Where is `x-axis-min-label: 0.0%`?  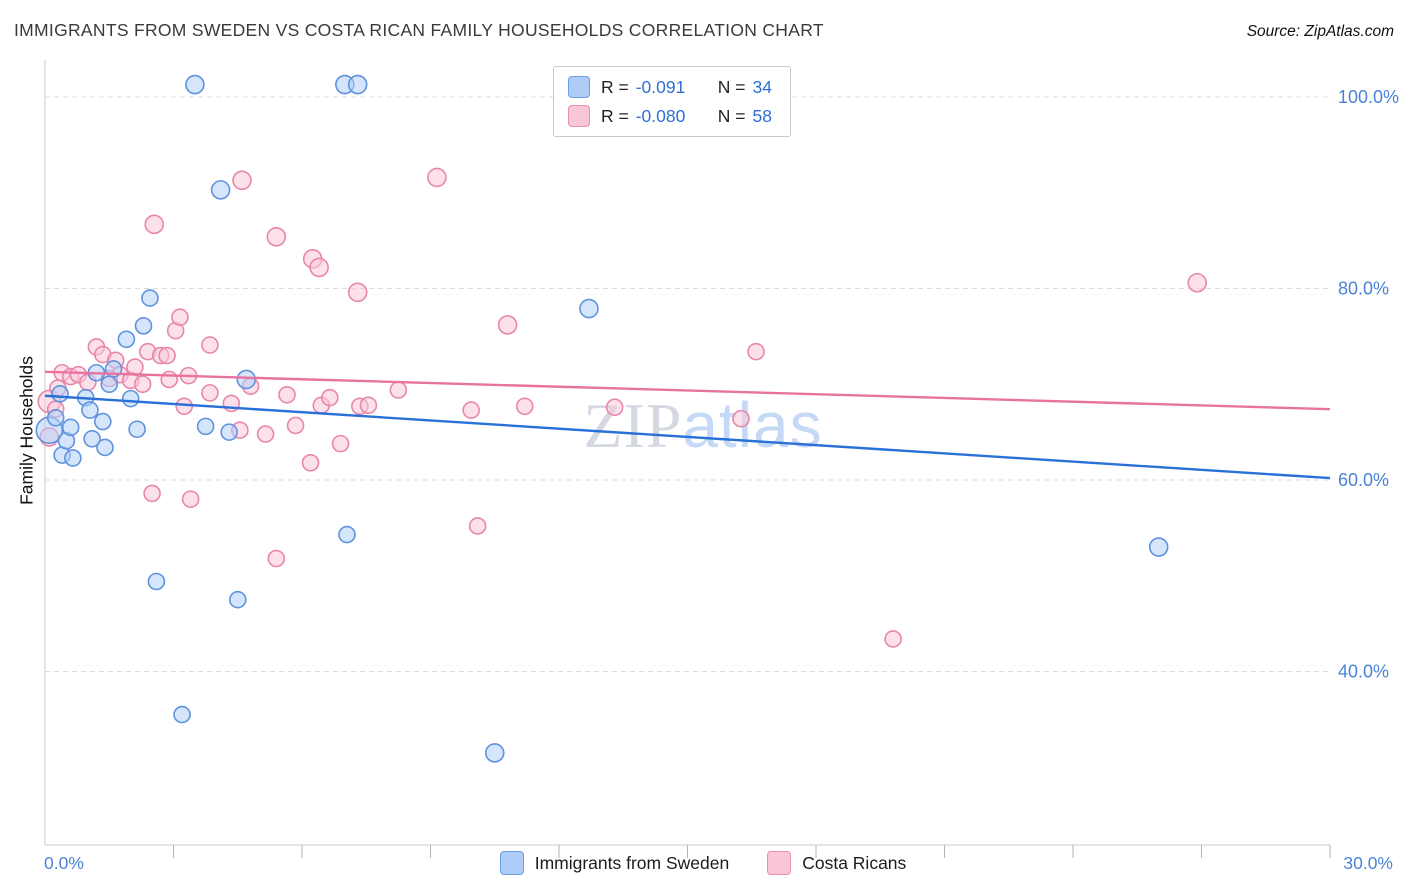
x-axis-min-label: 0.0% is located at coordinates (64, 863).